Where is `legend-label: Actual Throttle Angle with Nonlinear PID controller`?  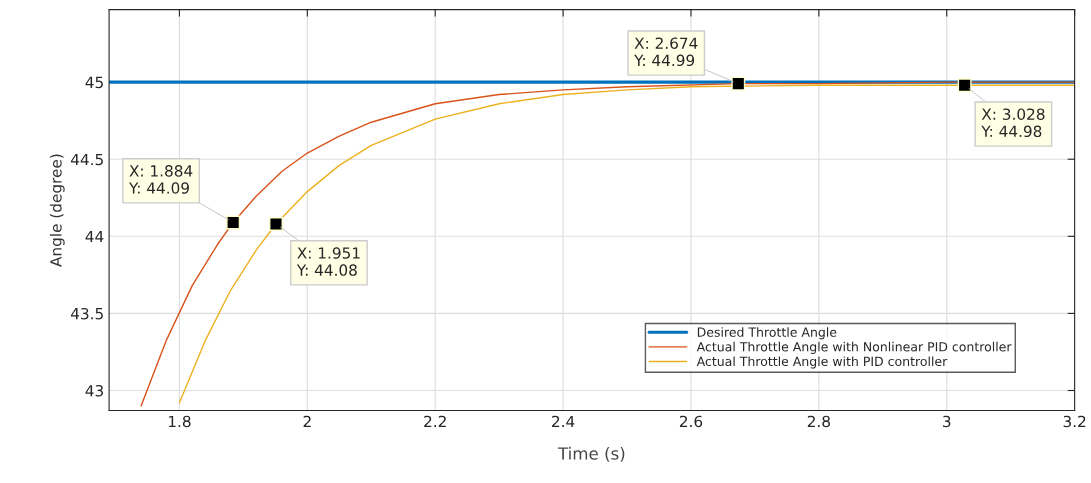 legend-label: Actual Throttle Angle with Nonlinear PID controller is located at coordinates (854, 347).